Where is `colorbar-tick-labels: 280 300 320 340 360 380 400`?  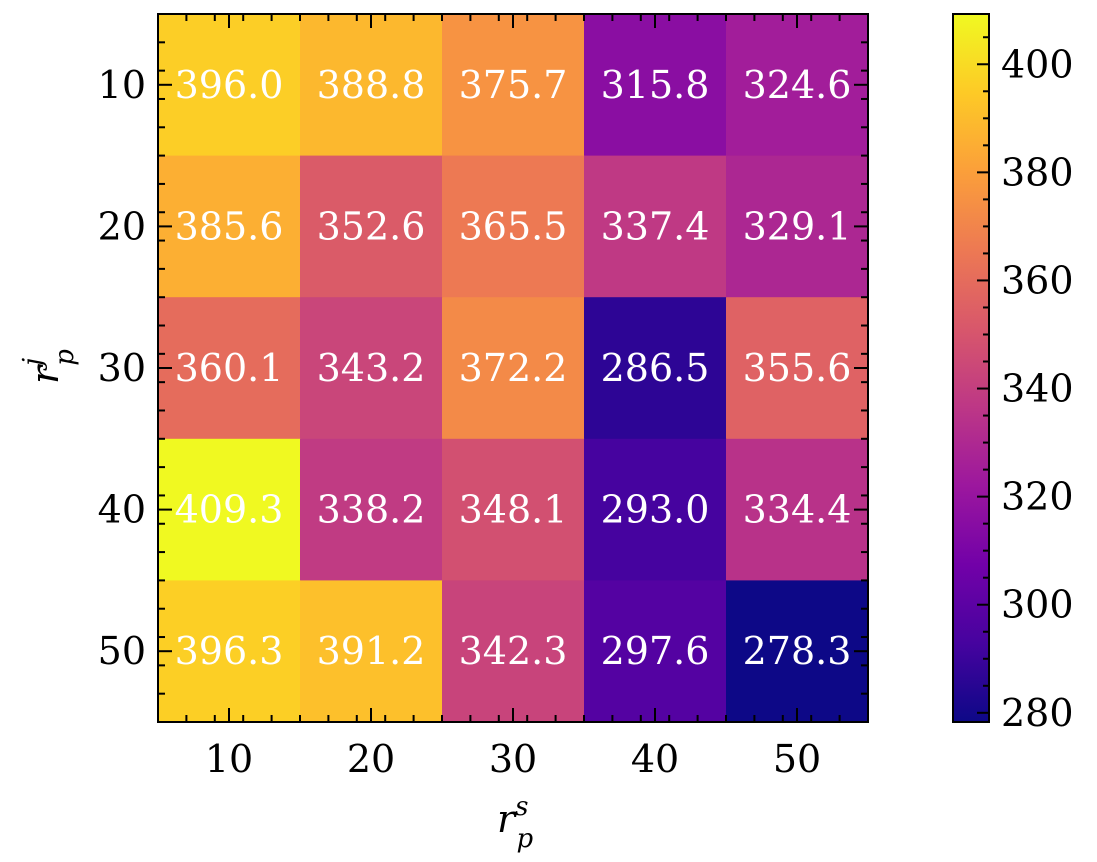
colorbar-tick-labels: 280 300 320 340 360 380 400 is located at coordinates (1037, 388).